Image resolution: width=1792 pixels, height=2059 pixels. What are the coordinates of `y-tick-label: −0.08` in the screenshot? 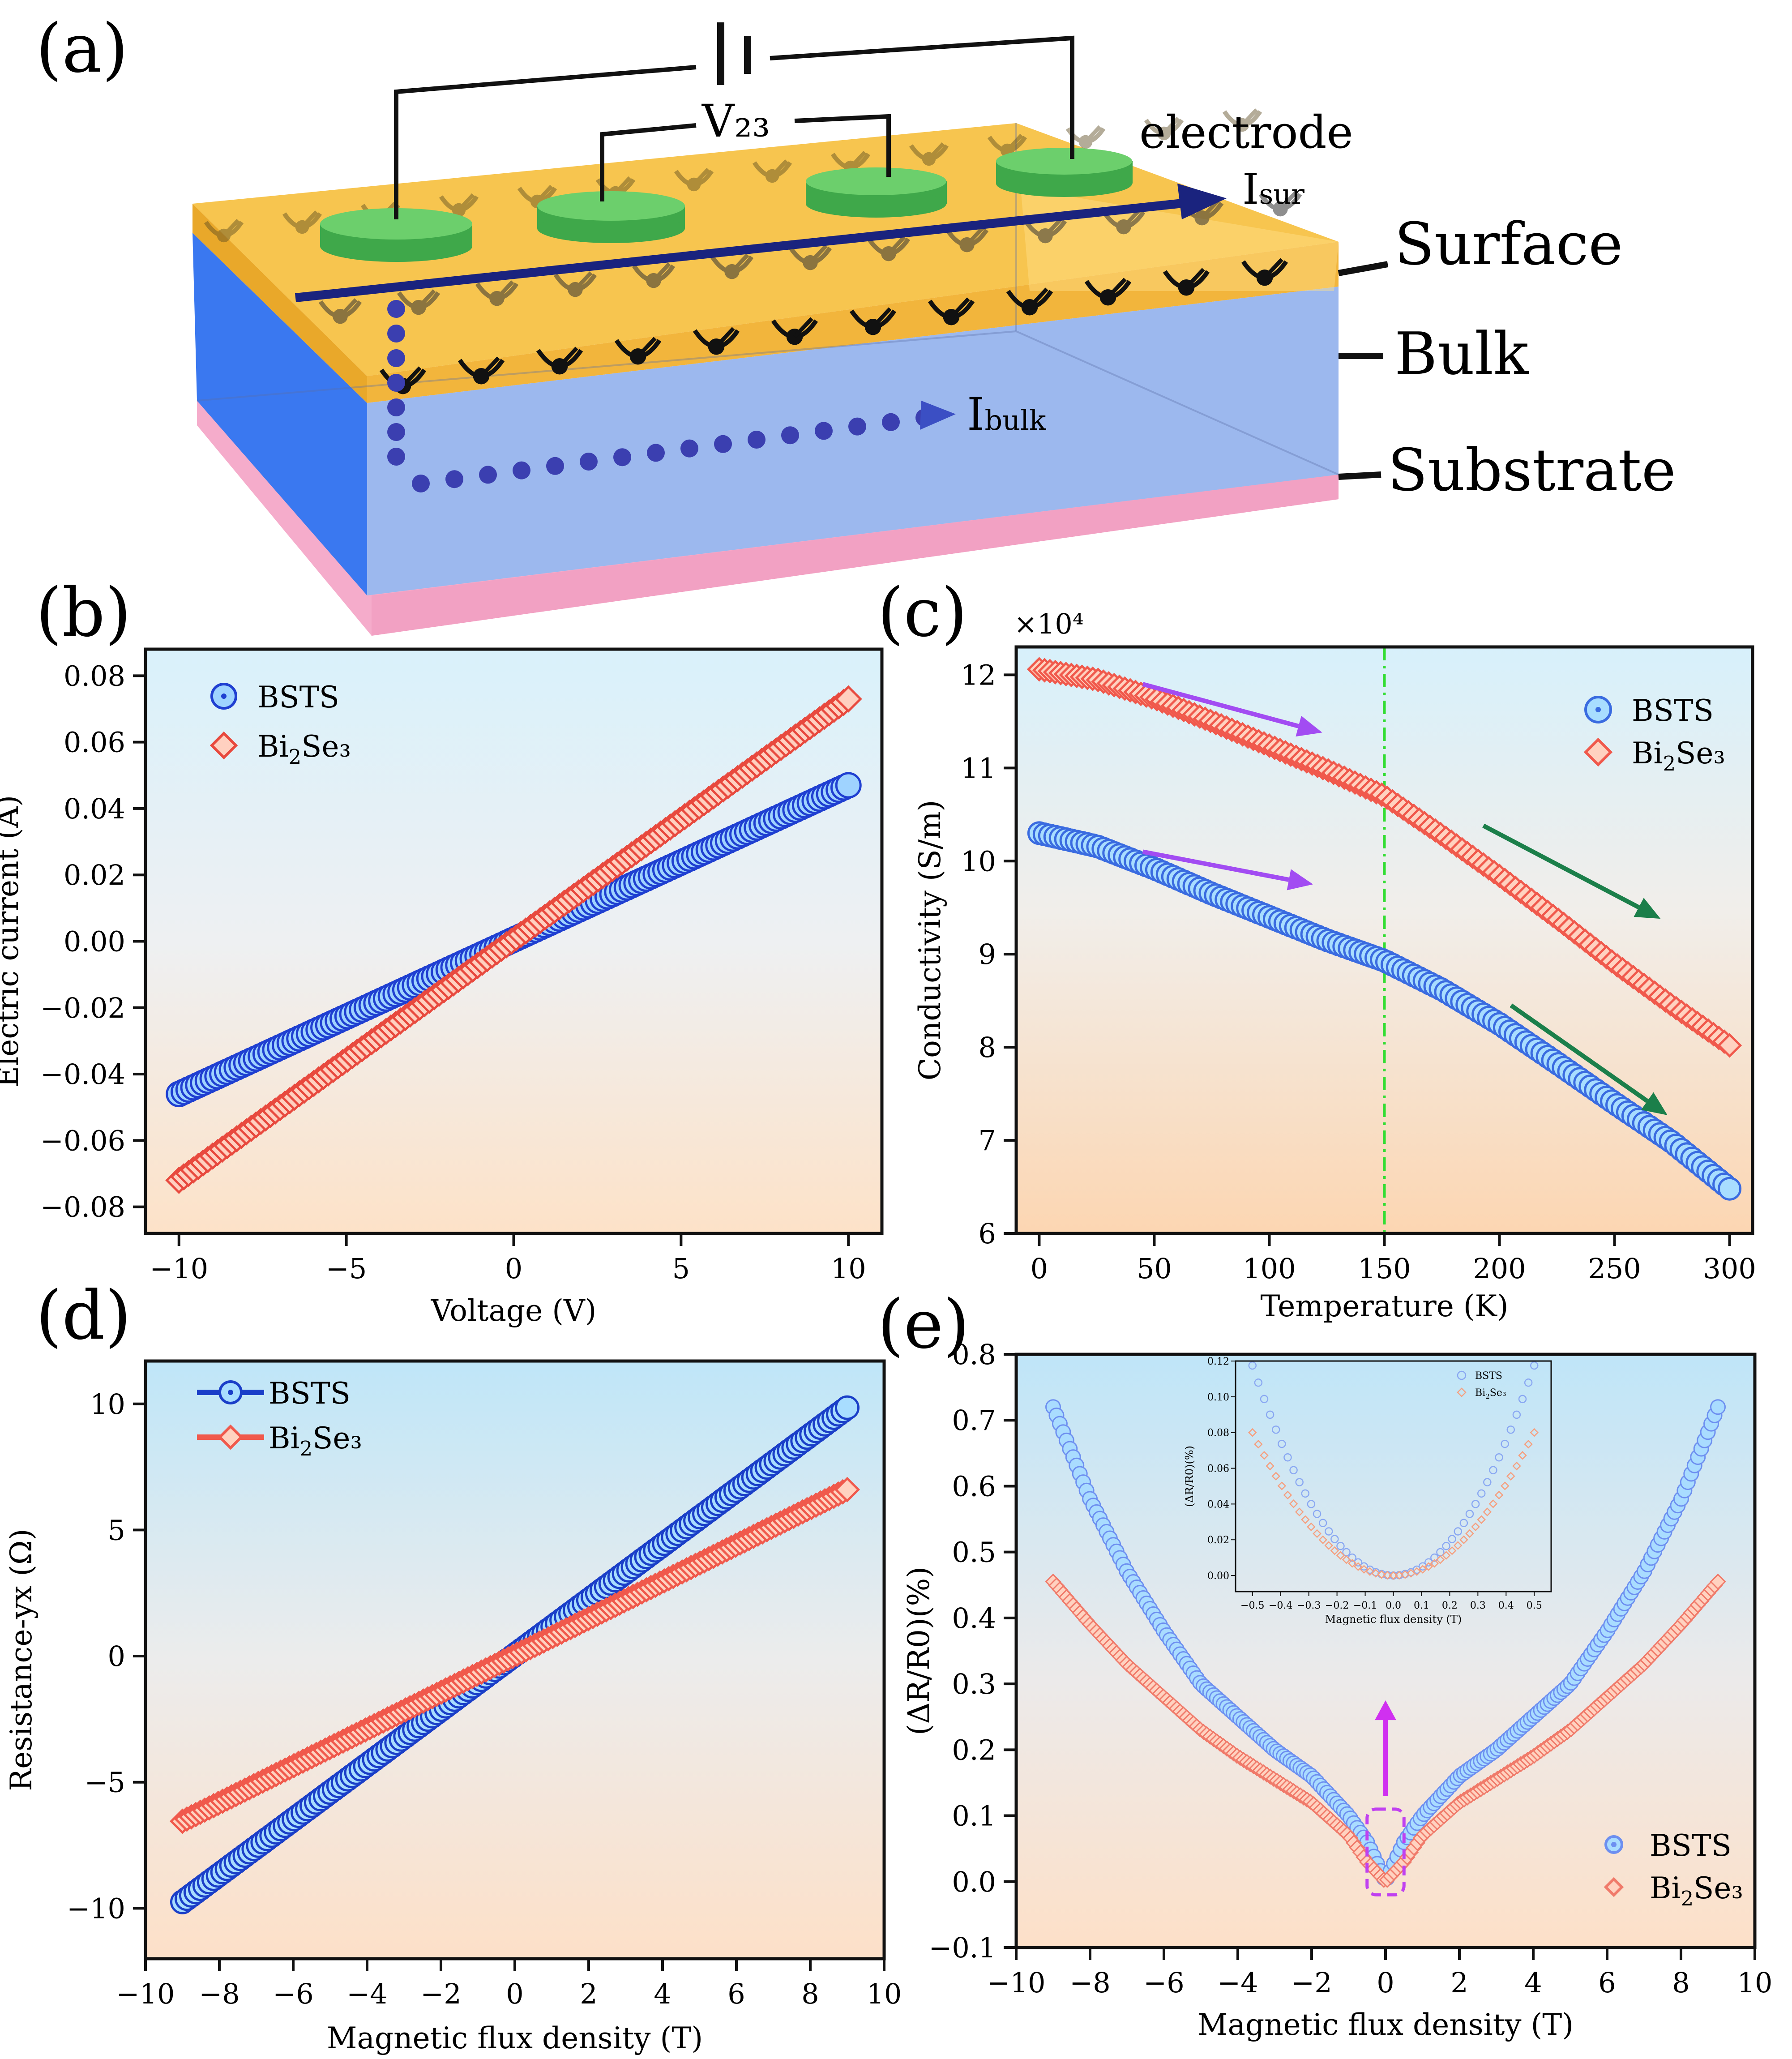 It's located at (83, 1208).